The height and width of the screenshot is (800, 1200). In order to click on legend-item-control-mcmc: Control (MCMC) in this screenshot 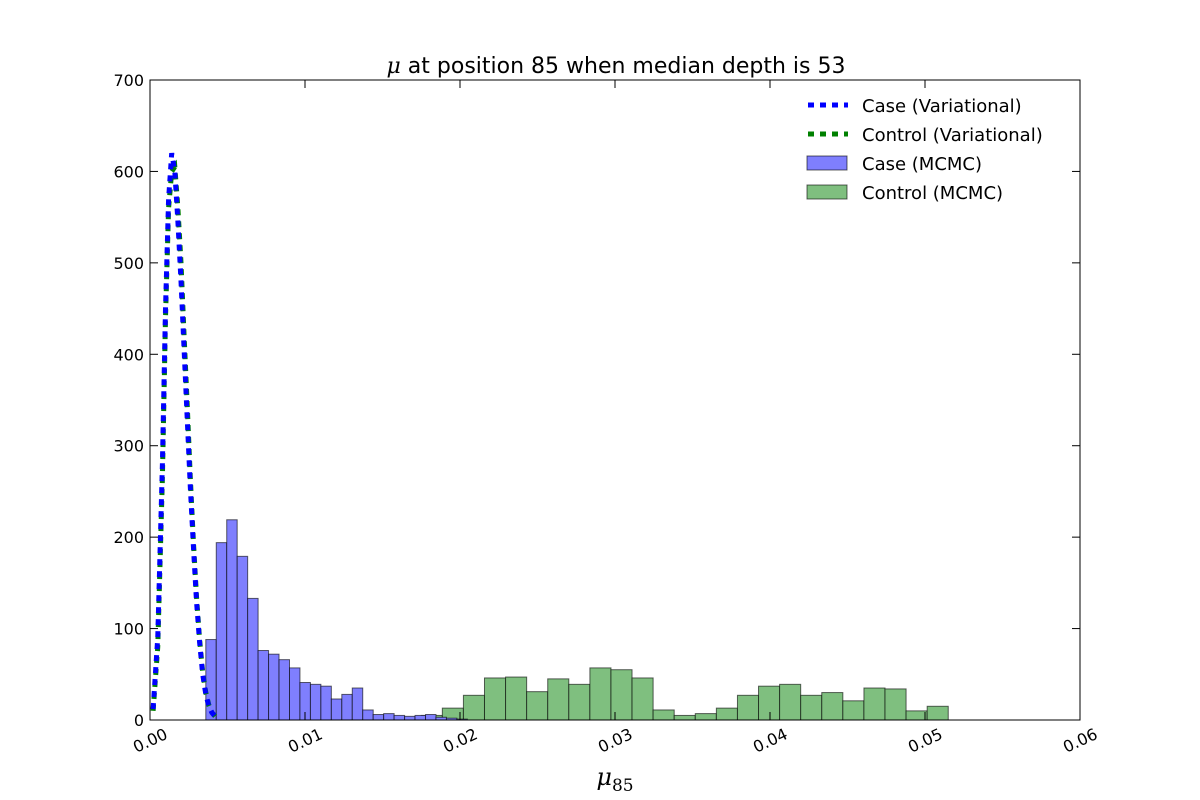, I will do `click(904, 193)`.